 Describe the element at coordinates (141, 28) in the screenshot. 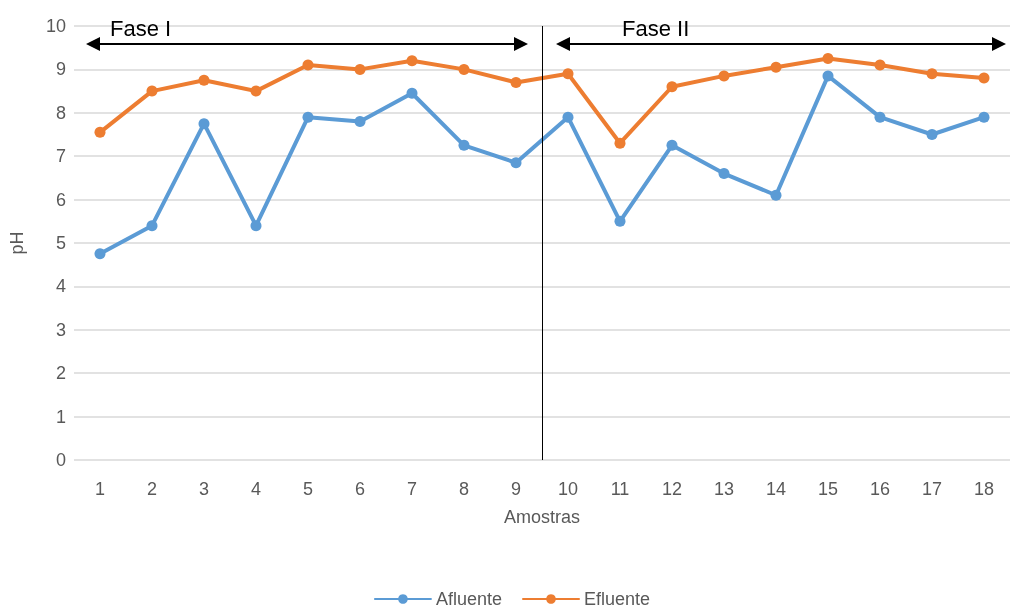

I see `annotation: Fase I` at that location.